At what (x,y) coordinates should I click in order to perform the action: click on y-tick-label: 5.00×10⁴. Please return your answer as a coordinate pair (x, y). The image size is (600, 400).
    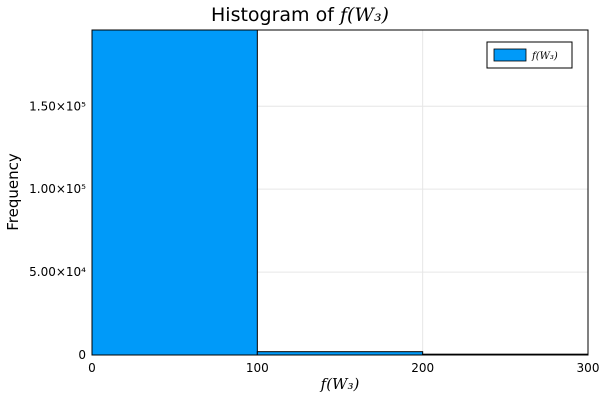
    Looking at the image, I should click on (57, 272).